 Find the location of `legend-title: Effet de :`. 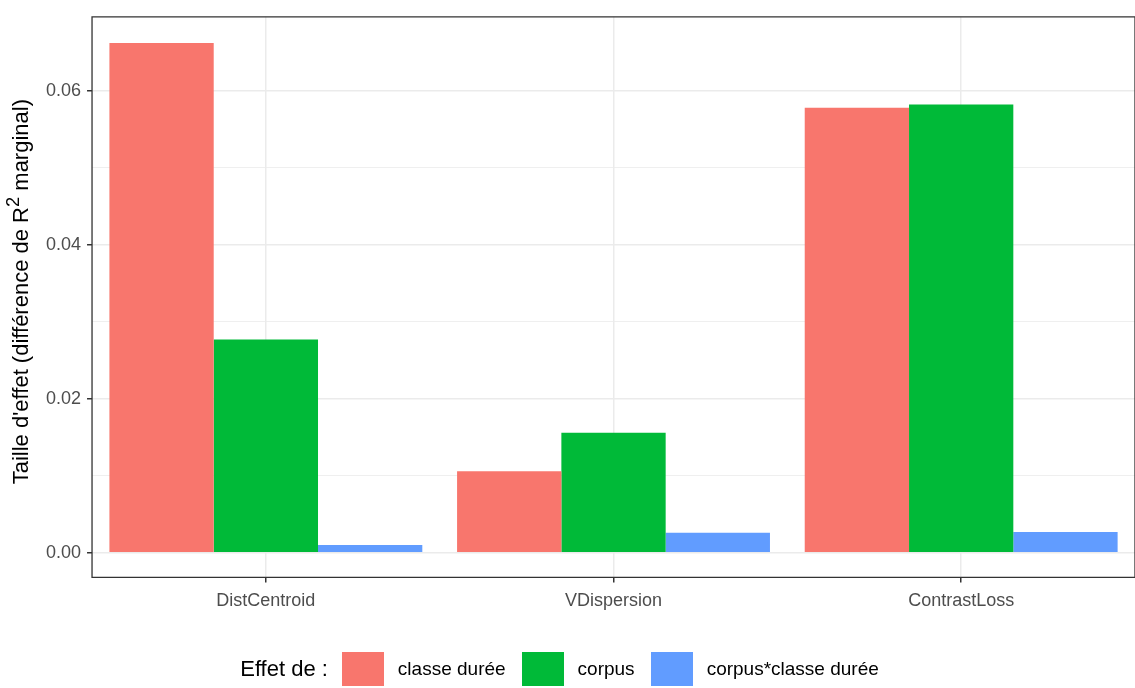

legend-title: Effet de : is located at coordinates (284, 669).